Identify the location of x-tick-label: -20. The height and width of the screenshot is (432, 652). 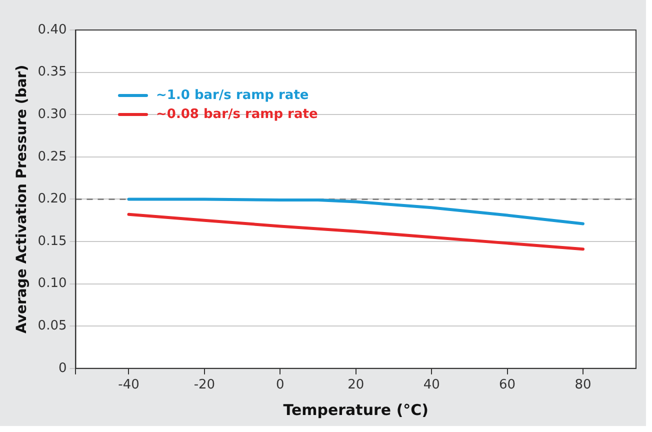
(205, 385).